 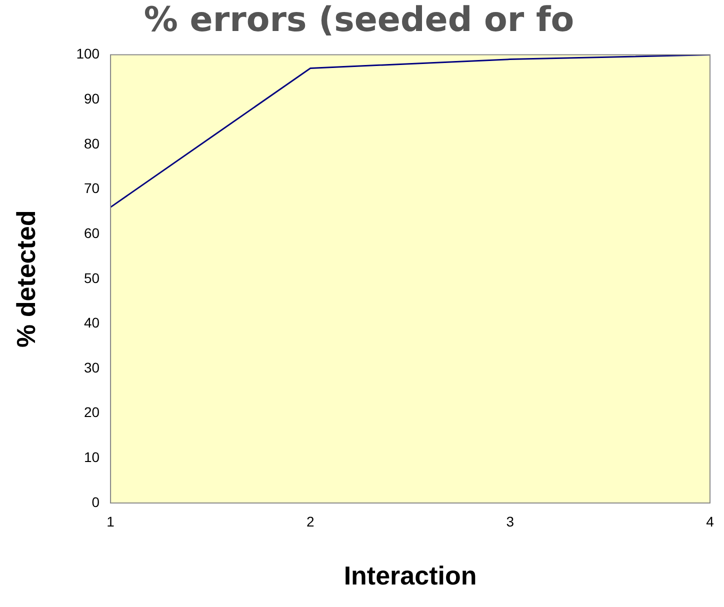 What do you see at coordinates (110, 521) in the screenshot?
I see `x-tick-label: 1` at bounding box center [110, 521].